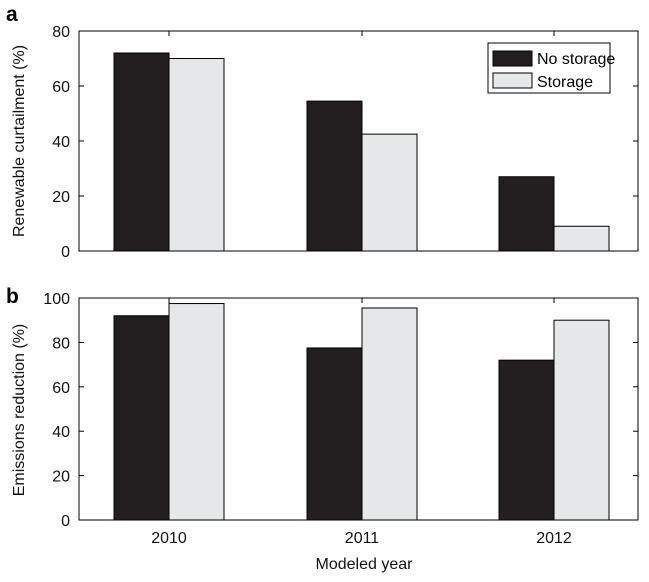 The image size is (649, 582). I want to click on bar-b-storage-2012, so click(581, 420).